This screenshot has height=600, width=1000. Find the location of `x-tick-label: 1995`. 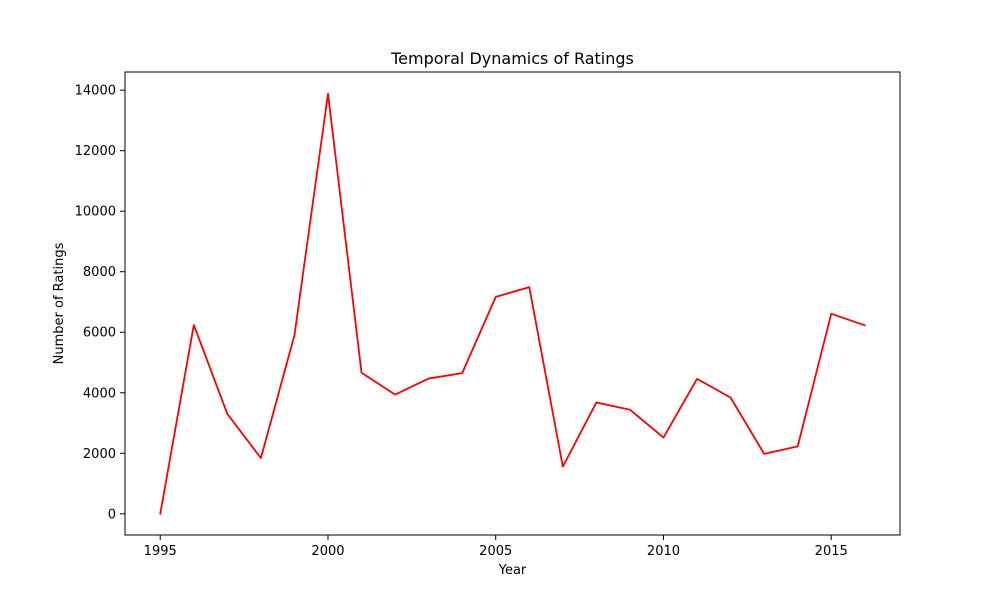

x-tick-label: 1995 is located at coordinates (160, 551).